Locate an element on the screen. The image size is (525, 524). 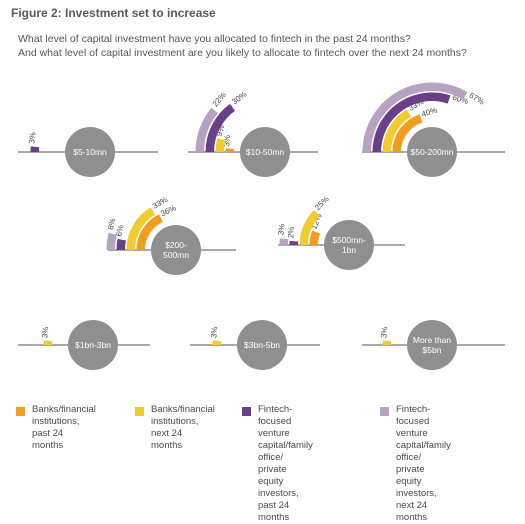
chart-panel: 3% More than$5bn is located at coordinates (433, 345).